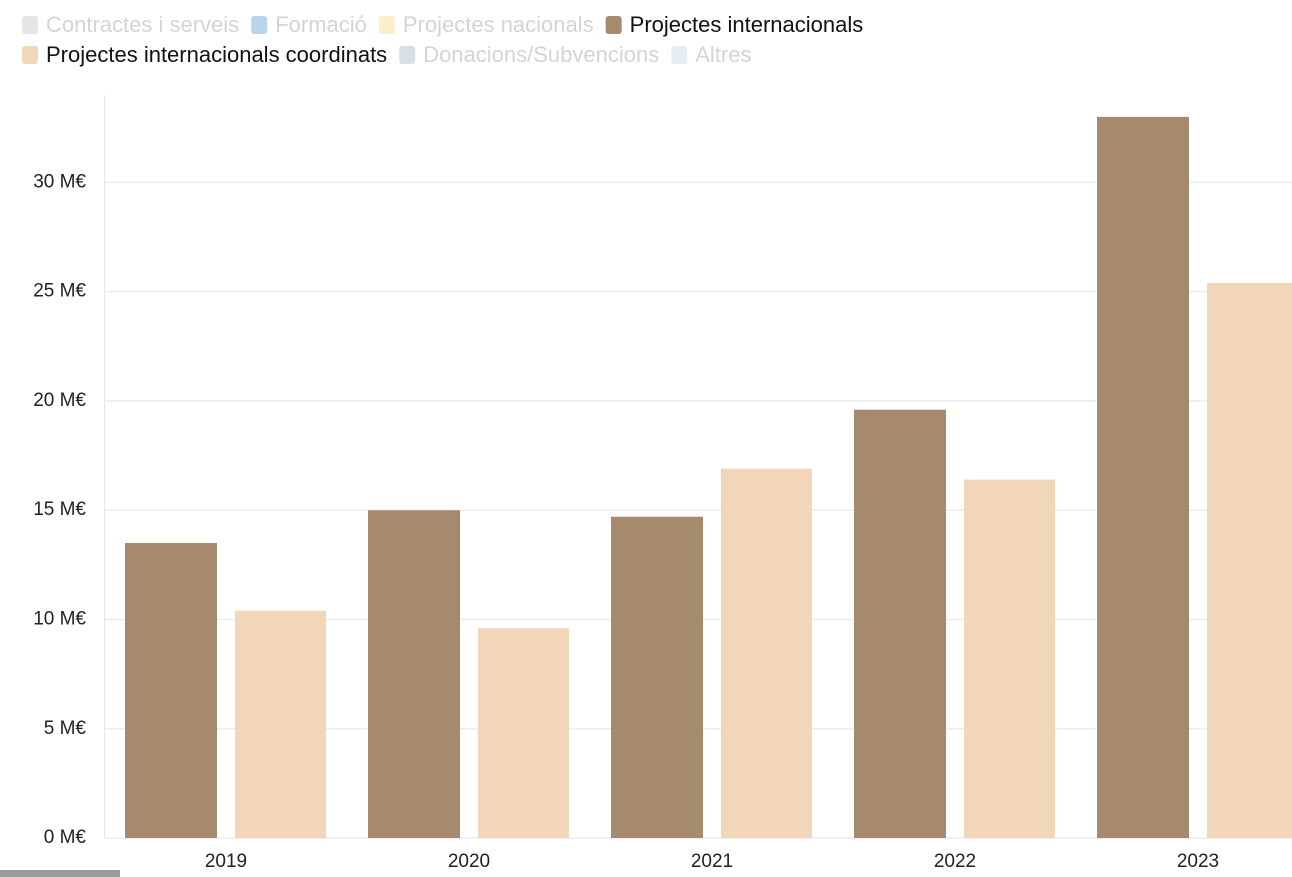 The image size is (1292, 877). Describe the element at coordinates (226, 861) in the screenshot. I see `x-tick-label: 2019` at that location.